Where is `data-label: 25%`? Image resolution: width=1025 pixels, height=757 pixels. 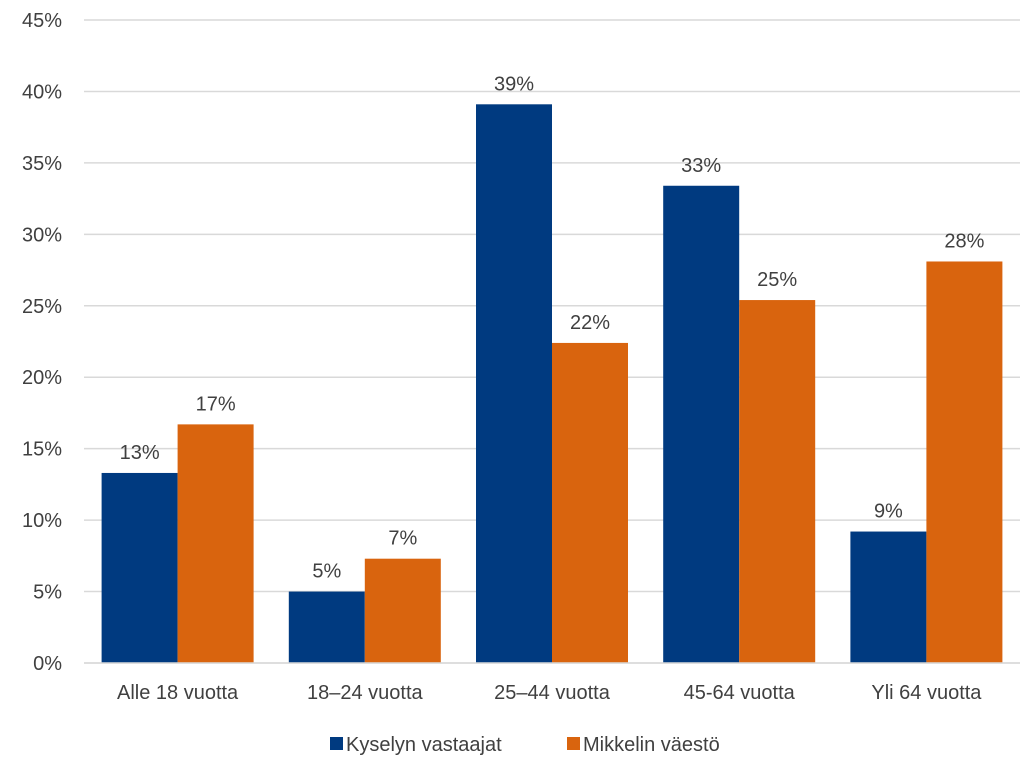 data-label: 25% is located at coordinates (777, 280).